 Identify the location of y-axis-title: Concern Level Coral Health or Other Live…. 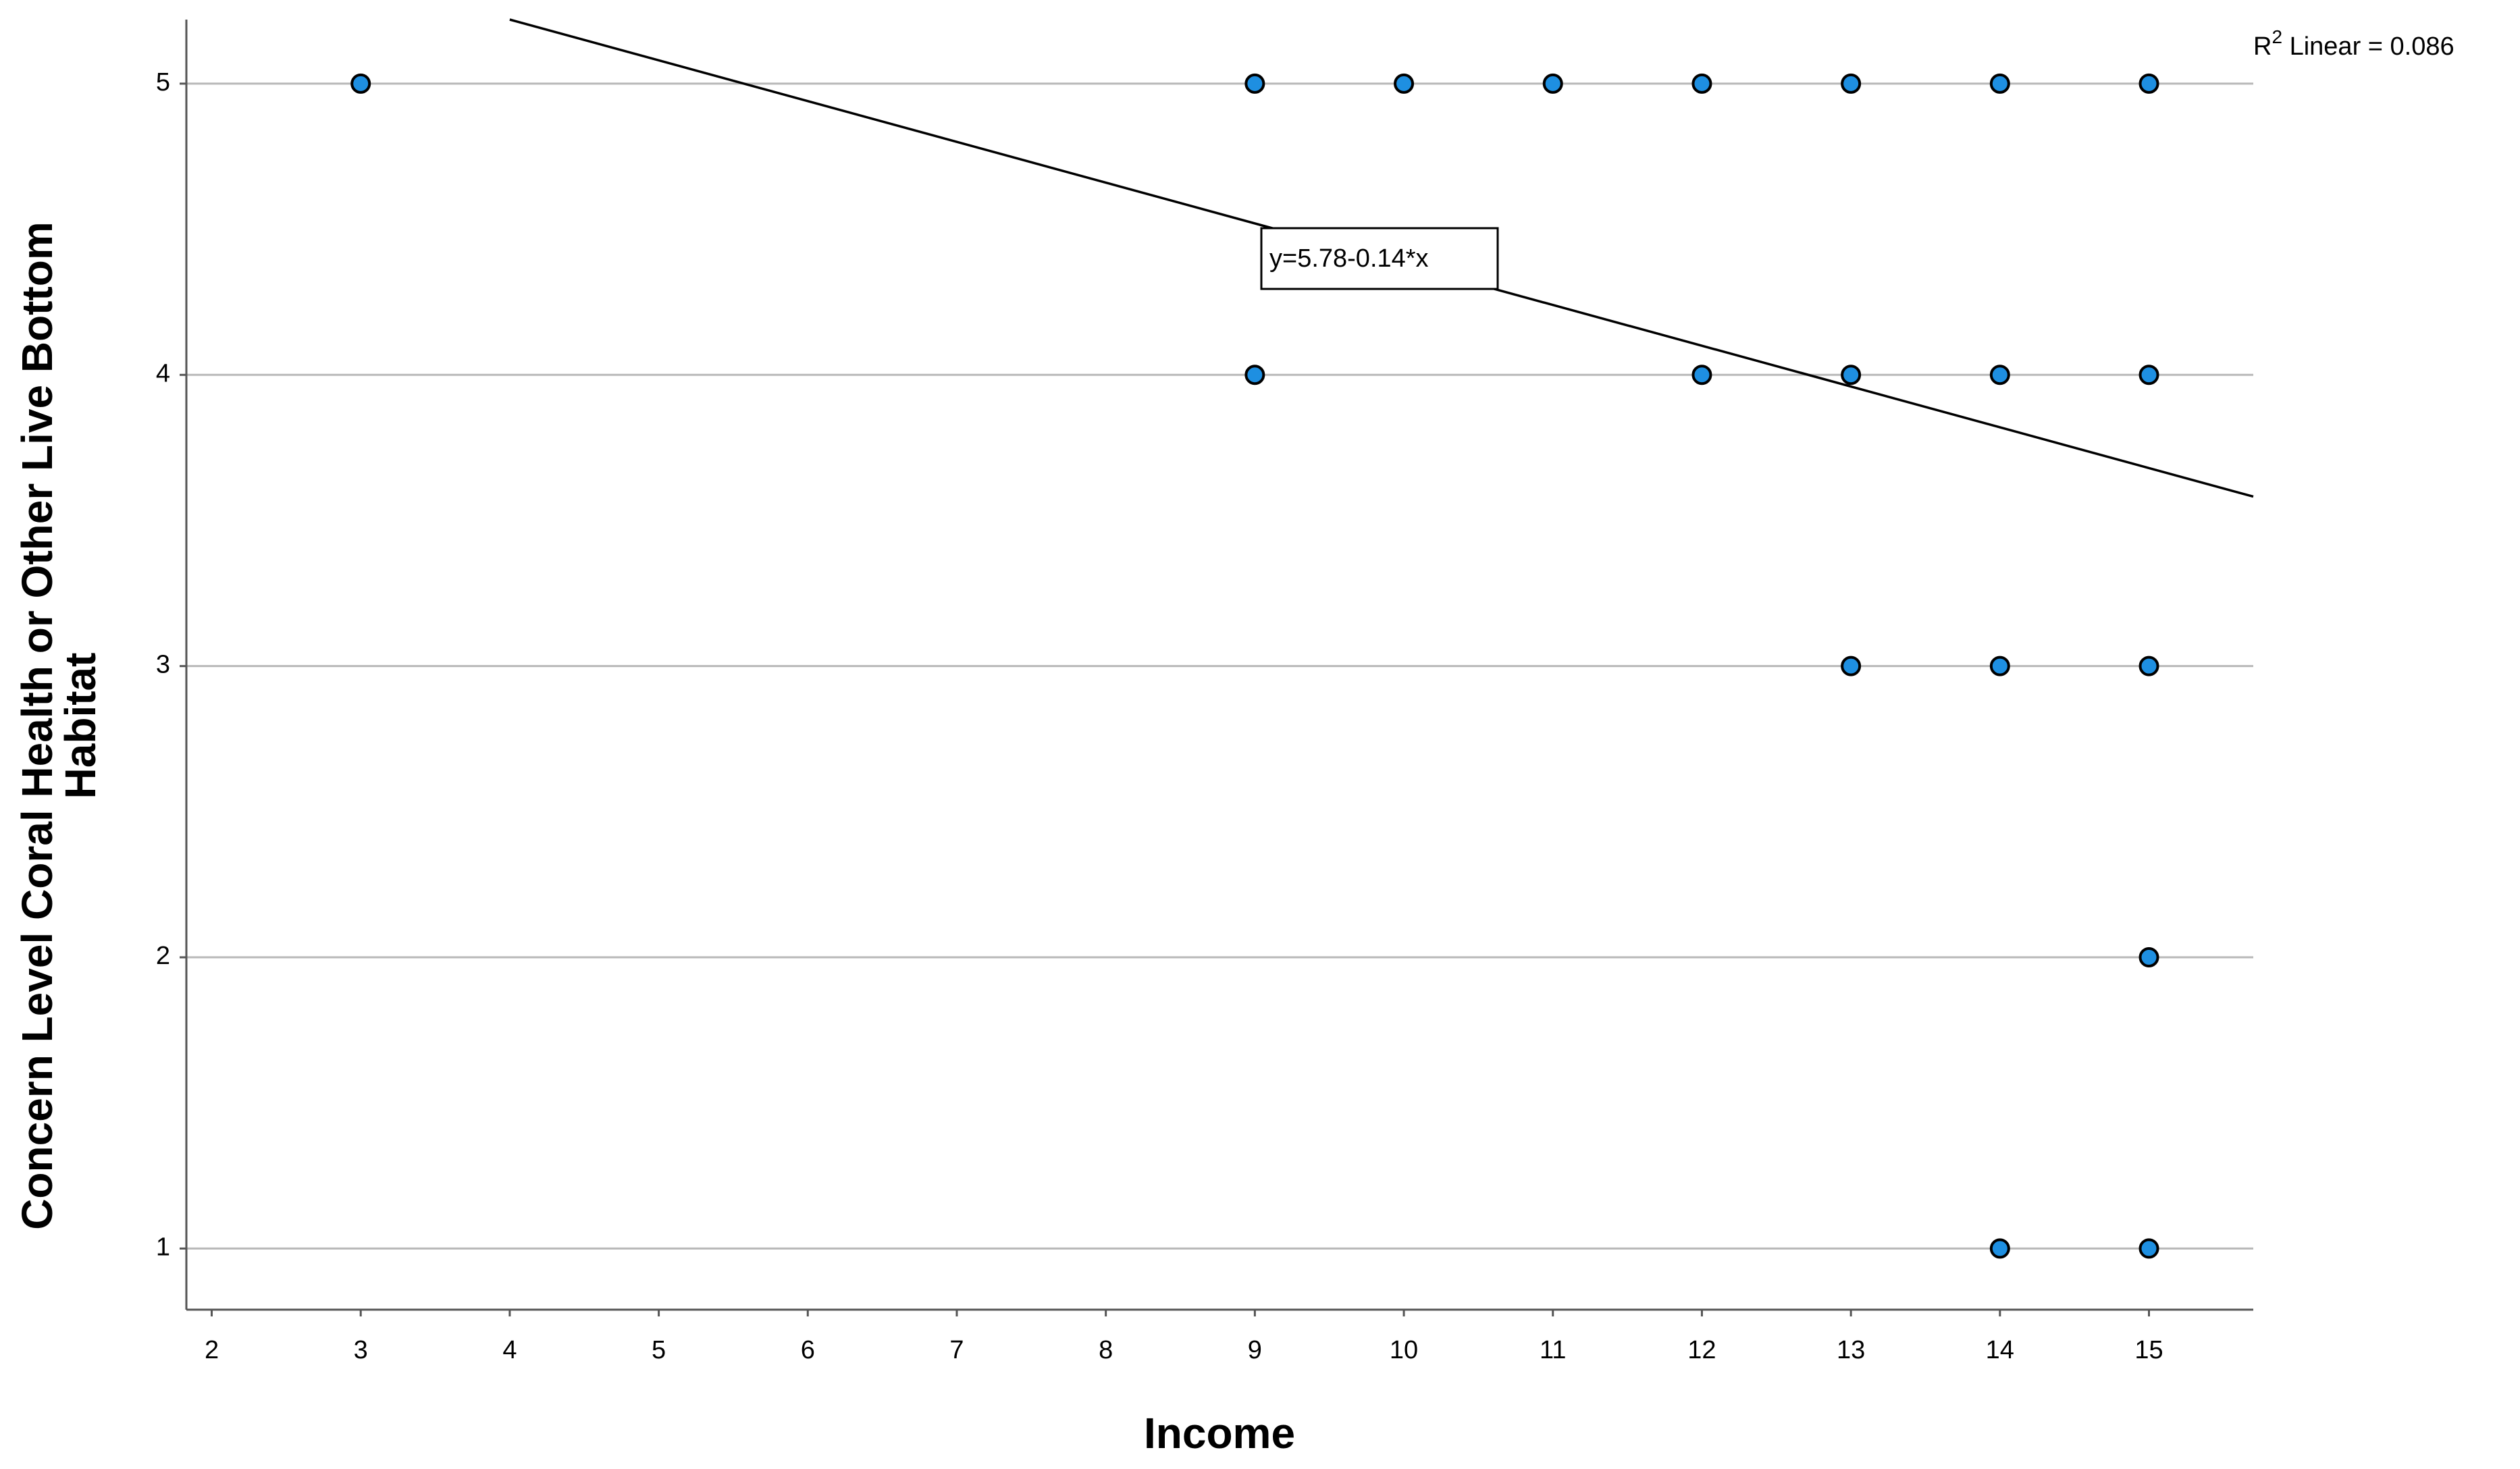
(37, 725).